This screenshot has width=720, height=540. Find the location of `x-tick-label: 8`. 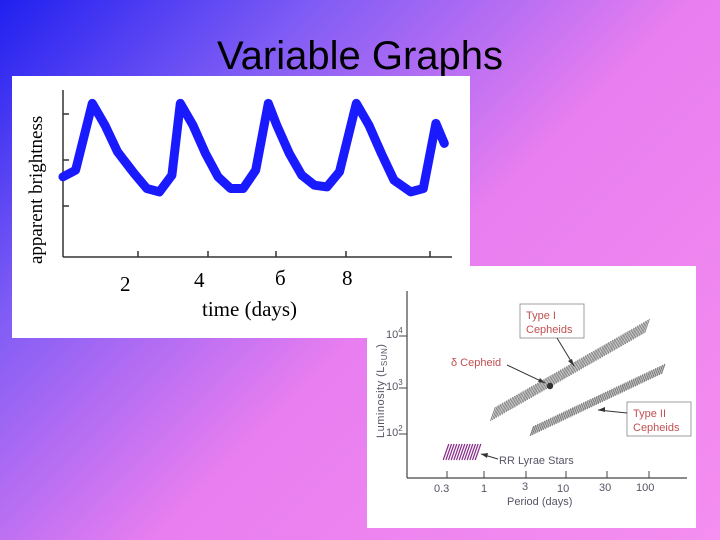

x-tick-label: 8 is located at coordinates (347, 278).